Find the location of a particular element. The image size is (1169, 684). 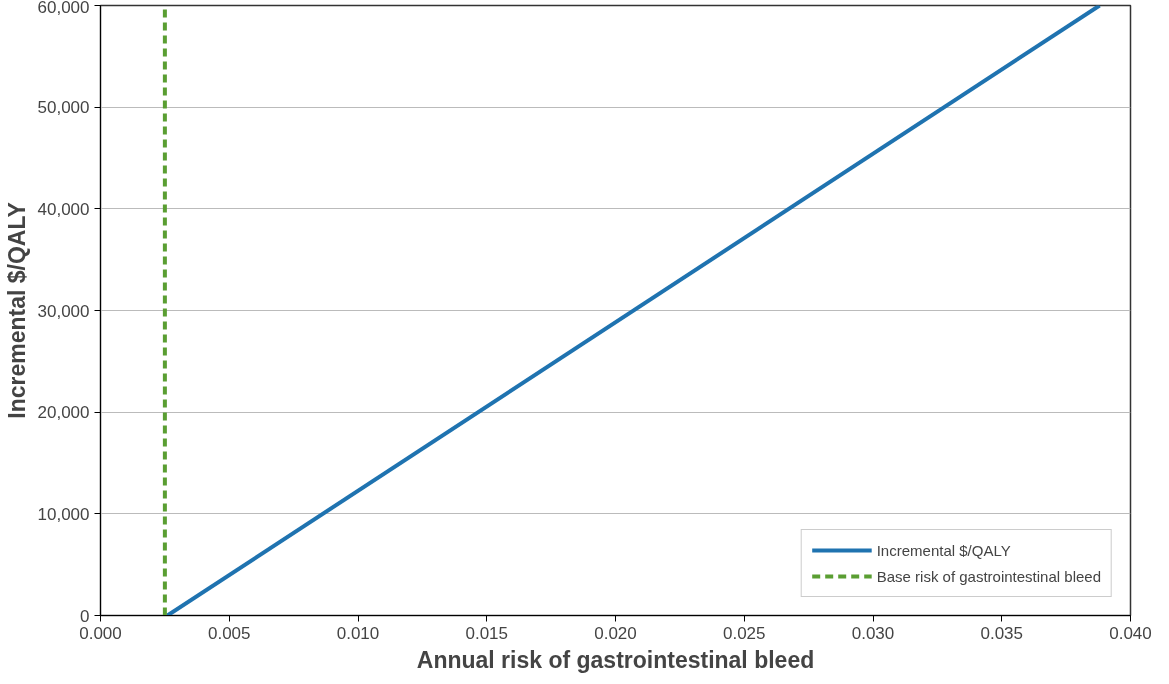

x-tick-label: 0.025 is located at coordinates (744, 633).